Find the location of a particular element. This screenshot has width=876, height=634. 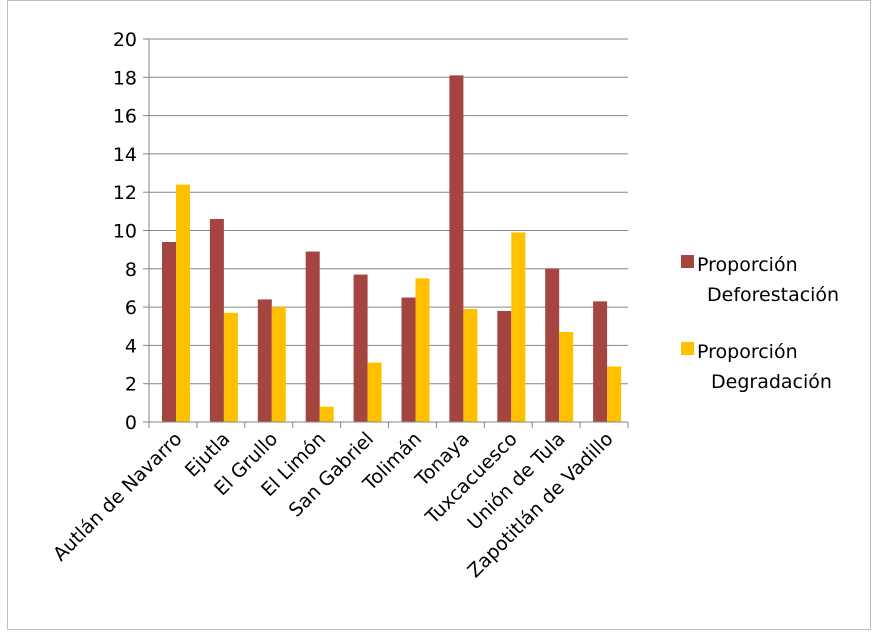

legend-label-degradacion: Proporción Degradación is located at coordinates (764, 367).